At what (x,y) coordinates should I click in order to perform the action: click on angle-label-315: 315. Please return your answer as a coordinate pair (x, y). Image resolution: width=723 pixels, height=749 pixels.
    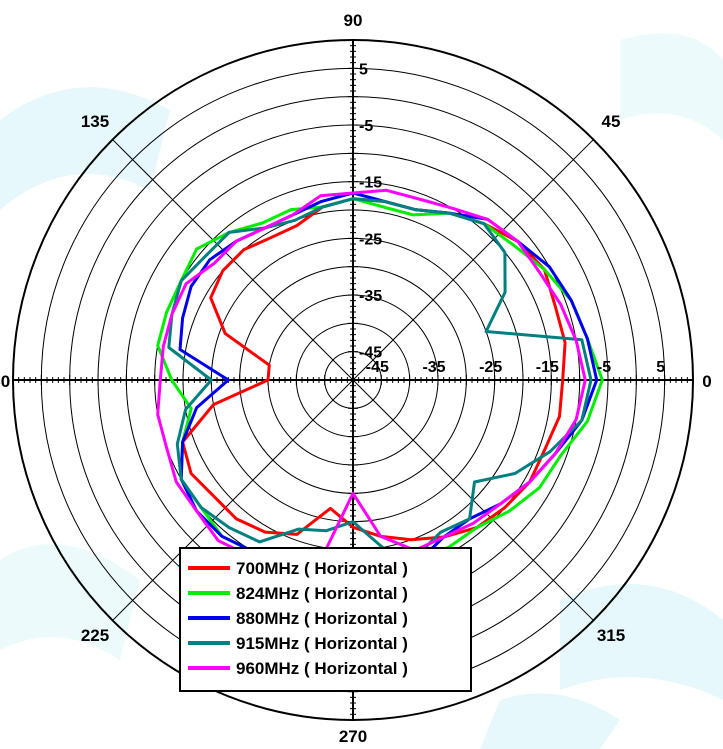
    Looking at the image, I should click on (611, 635).